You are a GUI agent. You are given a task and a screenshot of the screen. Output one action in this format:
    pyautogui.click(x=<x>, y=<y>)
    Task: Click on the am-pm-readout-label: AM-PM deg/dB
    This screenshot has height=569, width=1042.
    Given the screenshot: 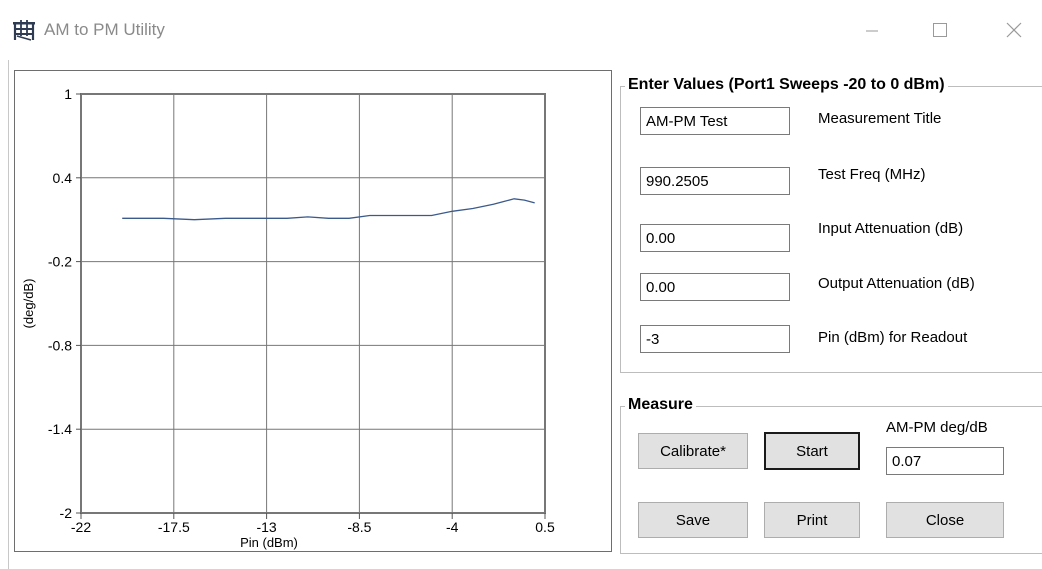 What is the action you would take?
    pyautogui.click(x=937, y=427)
    